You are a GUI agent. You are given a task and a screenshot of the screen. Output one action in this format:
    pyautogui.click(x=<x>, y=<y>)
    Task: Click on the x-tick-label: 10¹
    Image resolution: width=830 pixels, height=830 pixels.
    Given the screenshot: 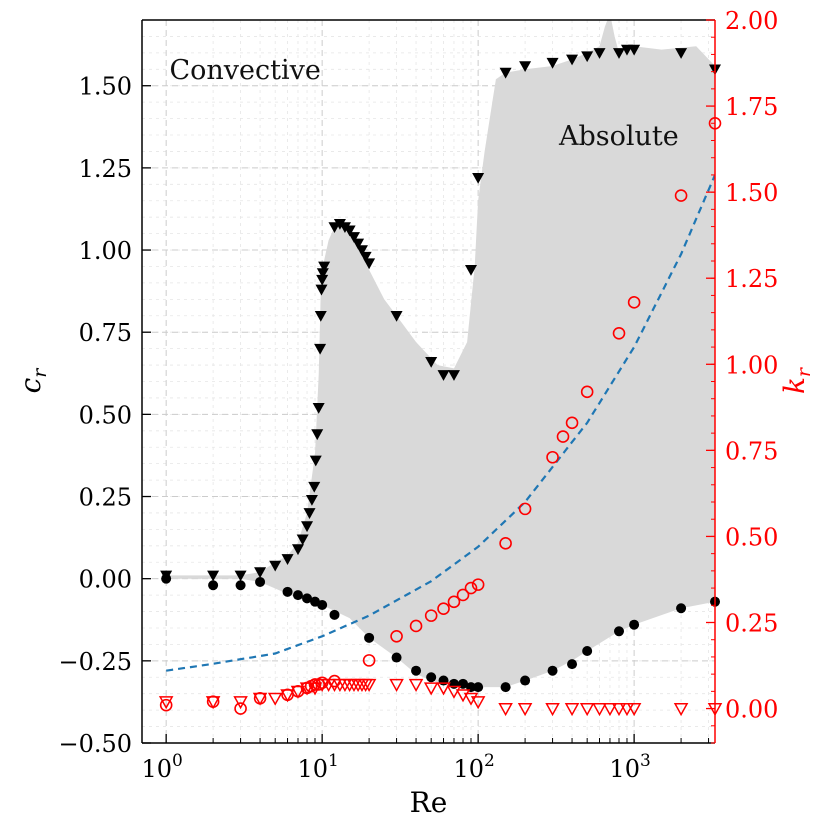 What is the action you would take?
    pyautogui.click(x=317, y=767)
    